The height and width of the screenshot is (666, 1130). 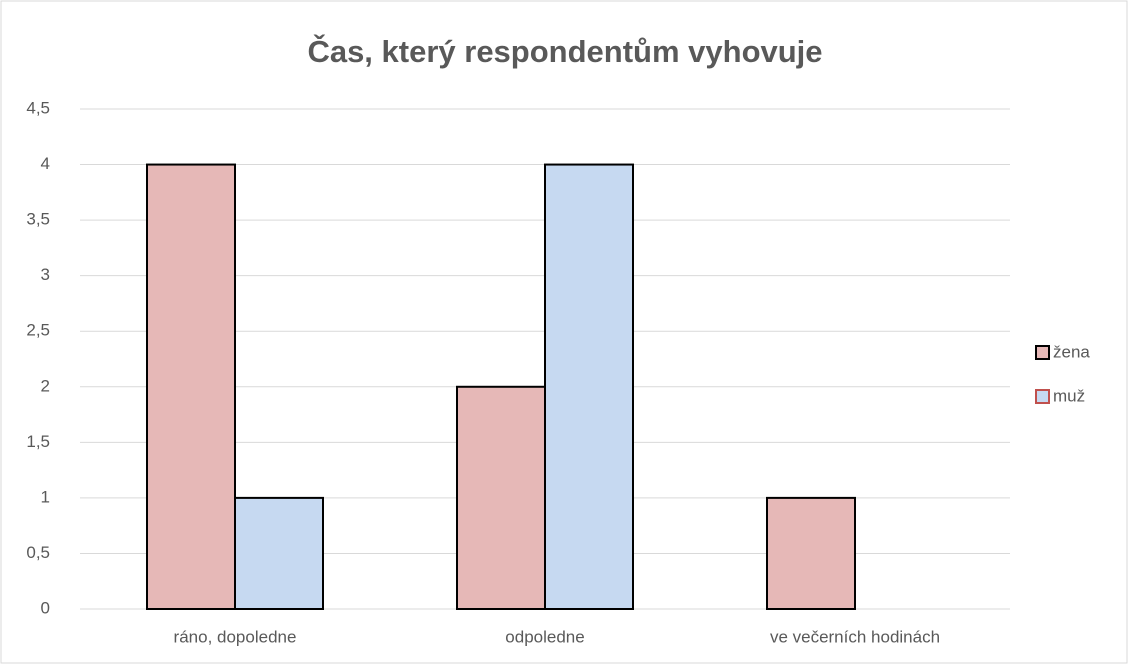 What do you see at coordinates (45, 496) in the screenshot?
I see `y-tick-label: 1` at bounding box center [45, 496].